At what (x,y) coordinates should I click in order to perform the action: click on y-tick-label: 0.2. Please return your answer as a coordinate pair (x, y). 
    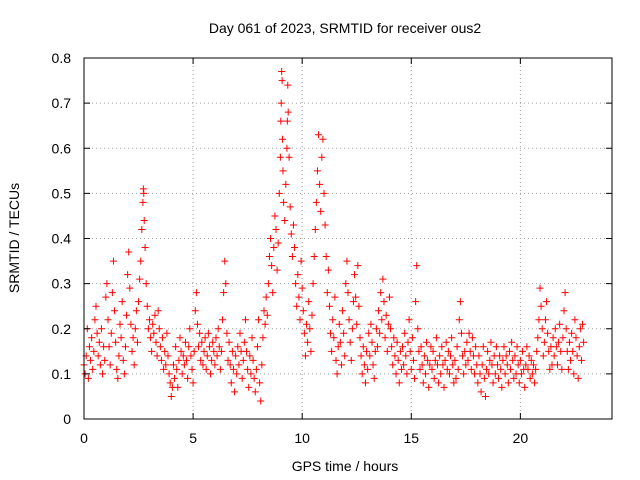
    Looking at the image, I should click on (62, 329).